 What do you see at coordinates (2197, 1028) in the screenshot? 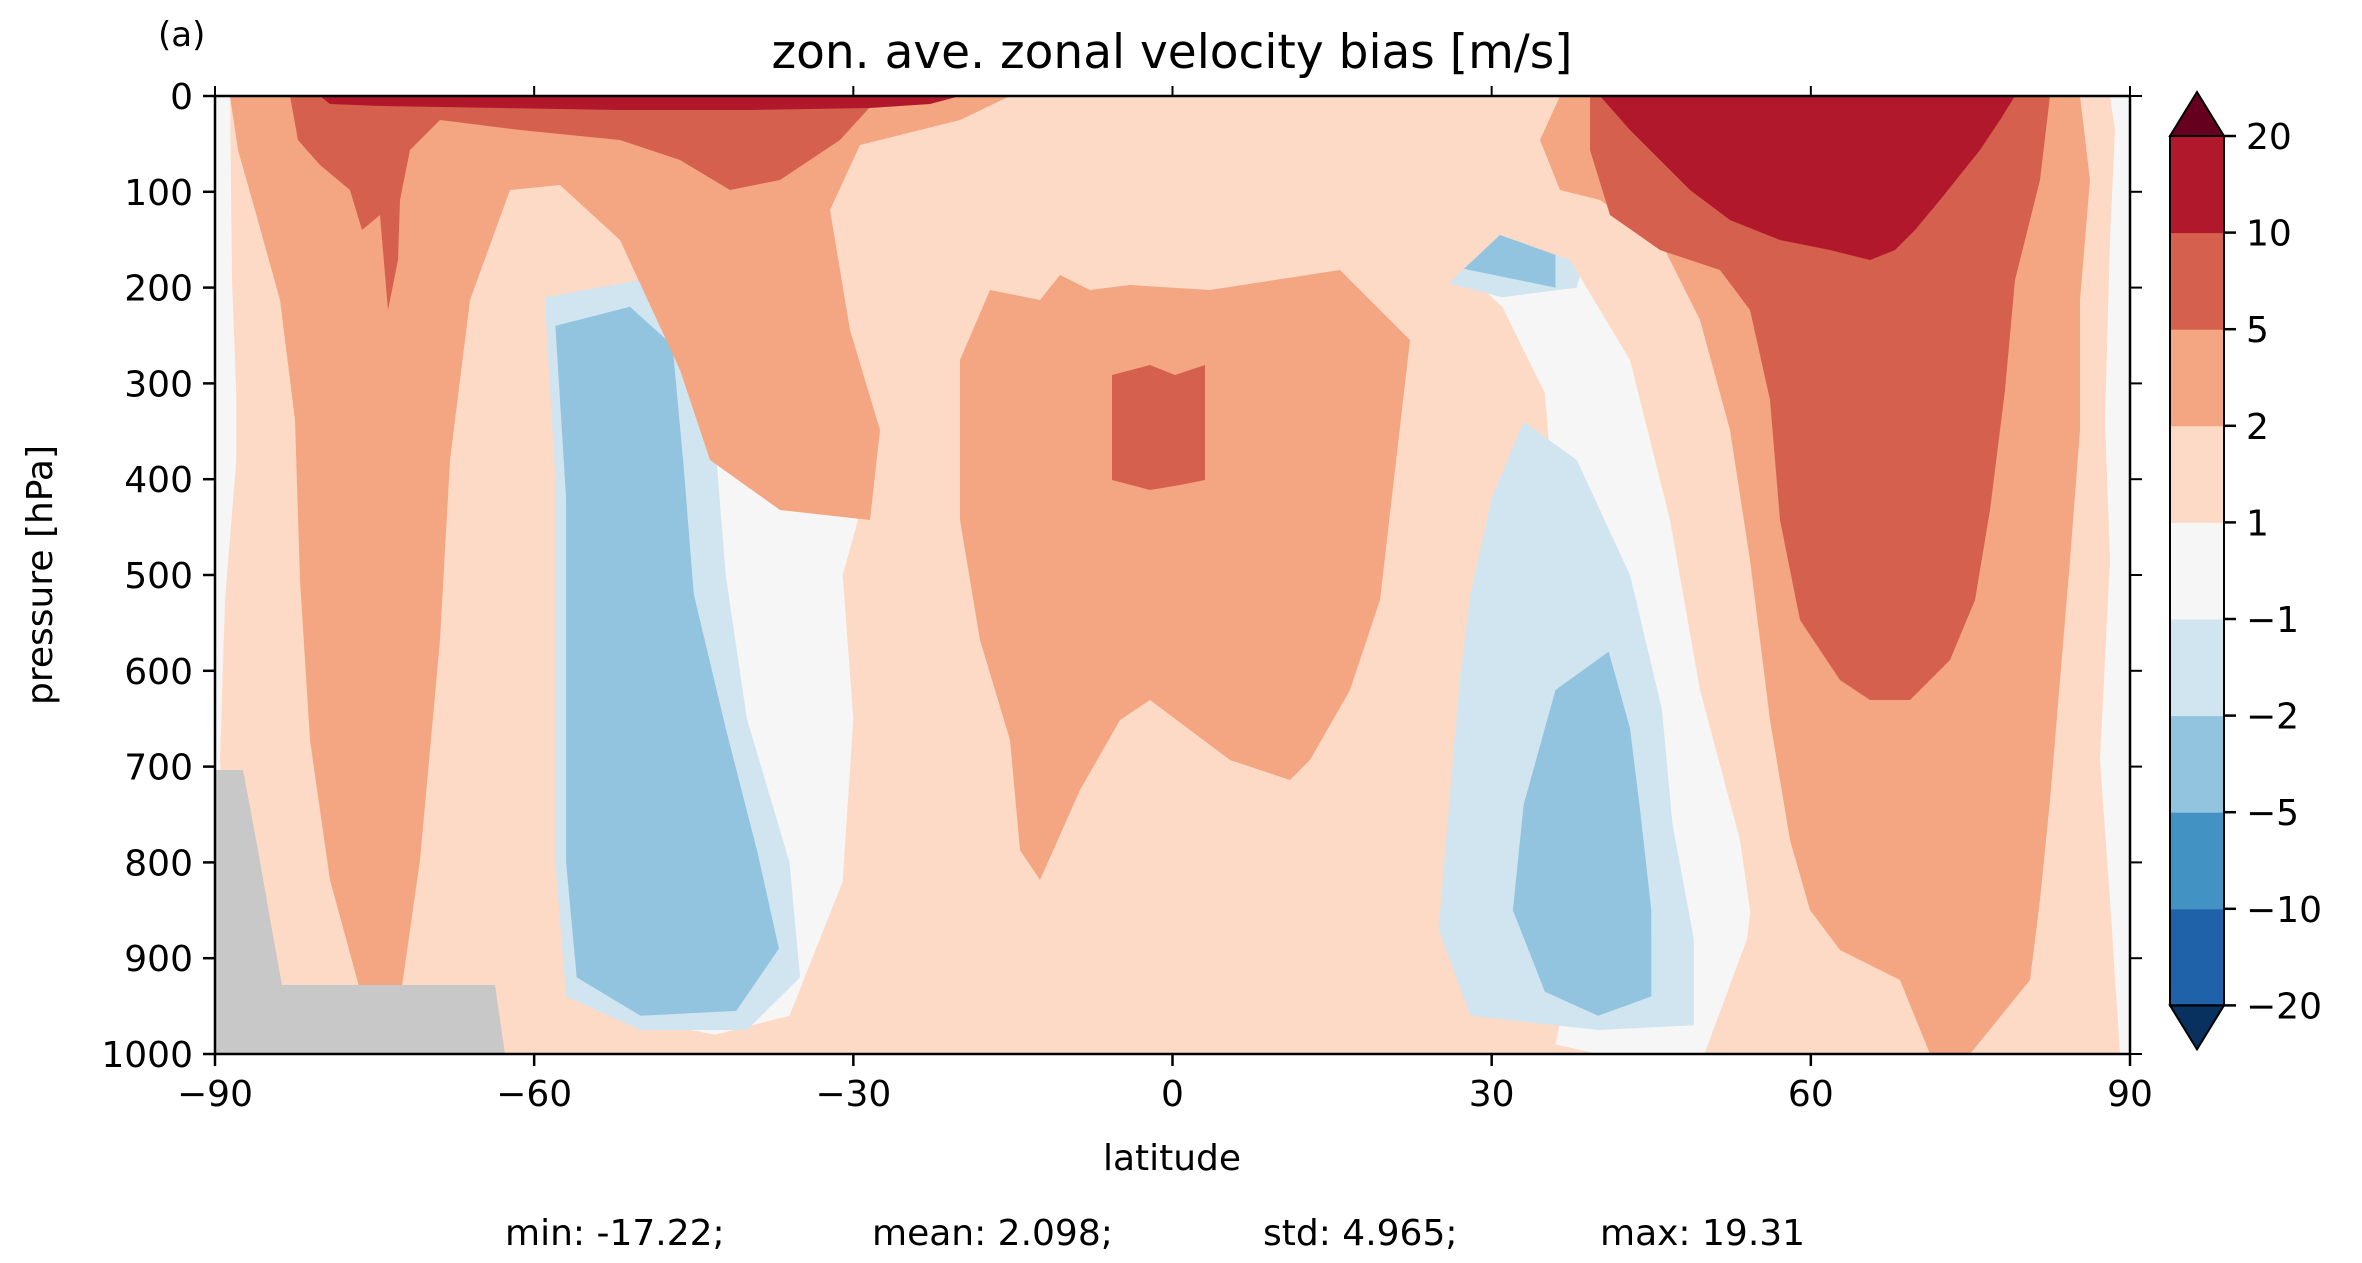
I see `colorbar-extend-low` at bounding box center [2197, 1028].